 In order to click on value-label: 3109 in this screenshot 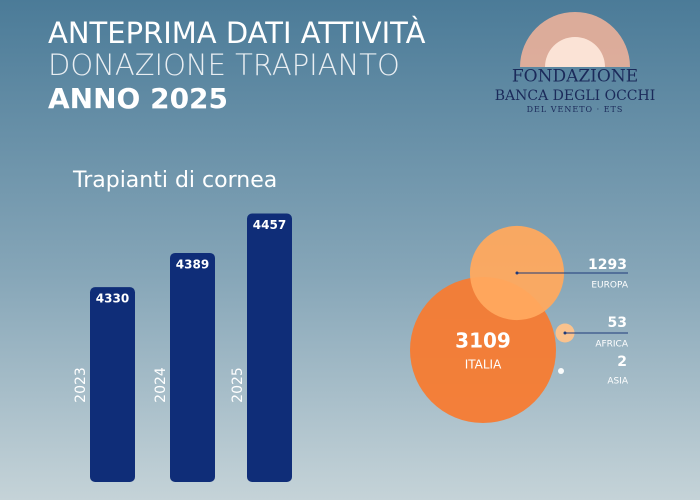, I will do `click(483, 341)`.